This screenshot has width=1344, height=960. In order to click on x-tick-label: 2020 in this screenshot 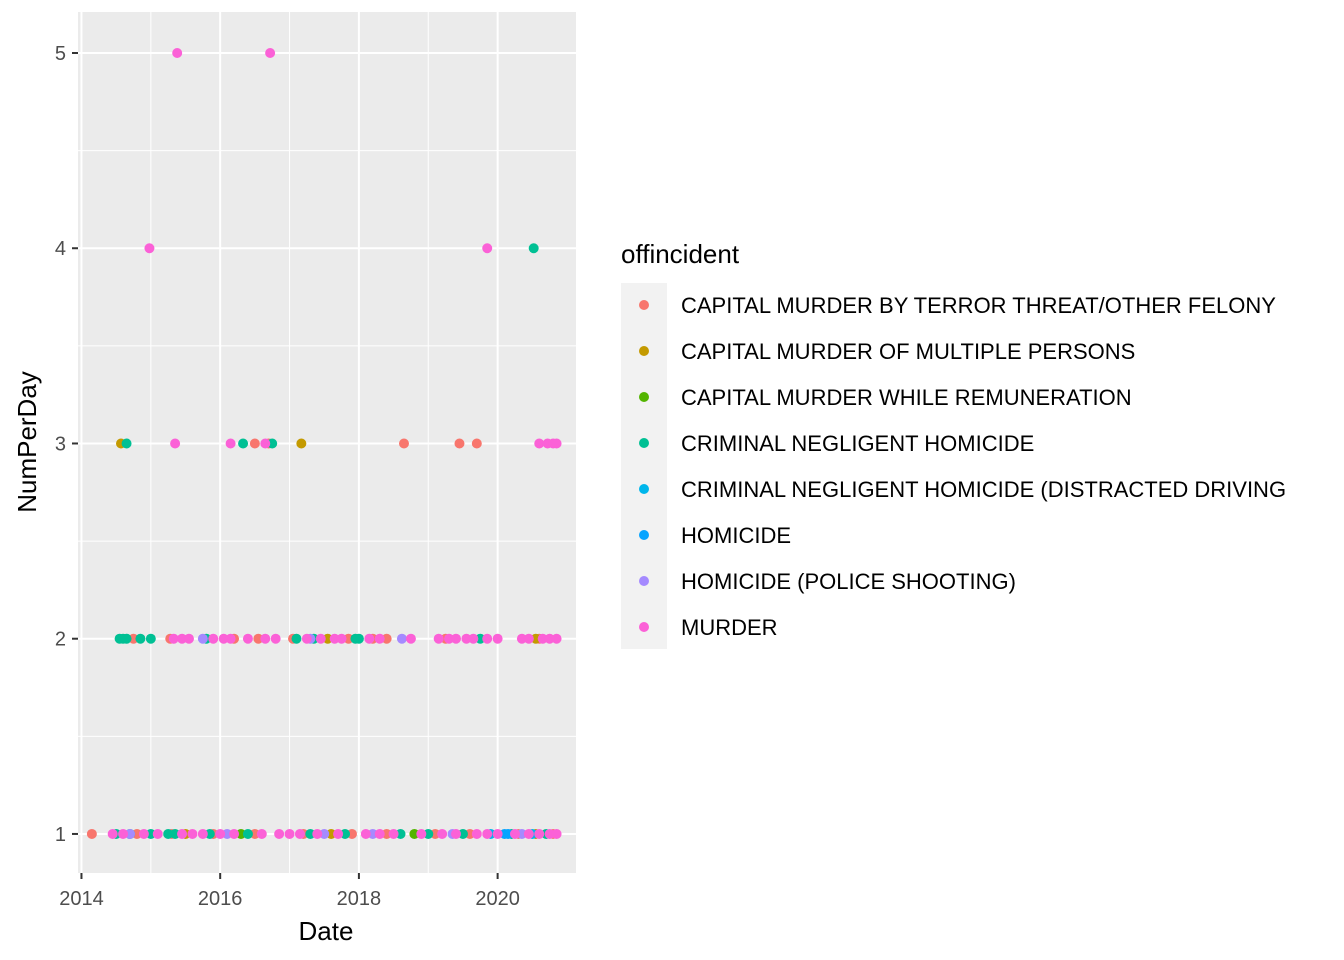, I will do `click(497, 899)`.